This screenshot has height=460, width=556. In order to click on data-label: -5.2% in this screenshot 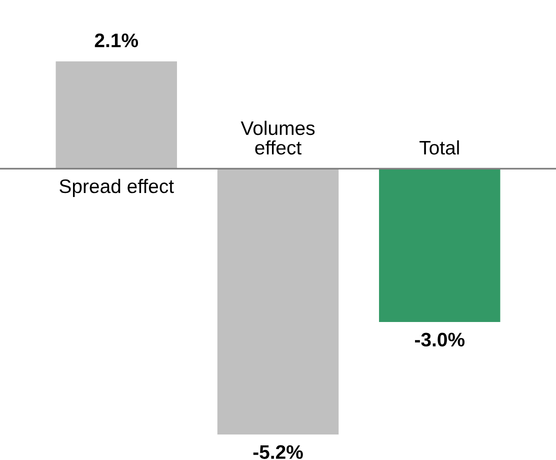, I will do `click(278, 452)`.